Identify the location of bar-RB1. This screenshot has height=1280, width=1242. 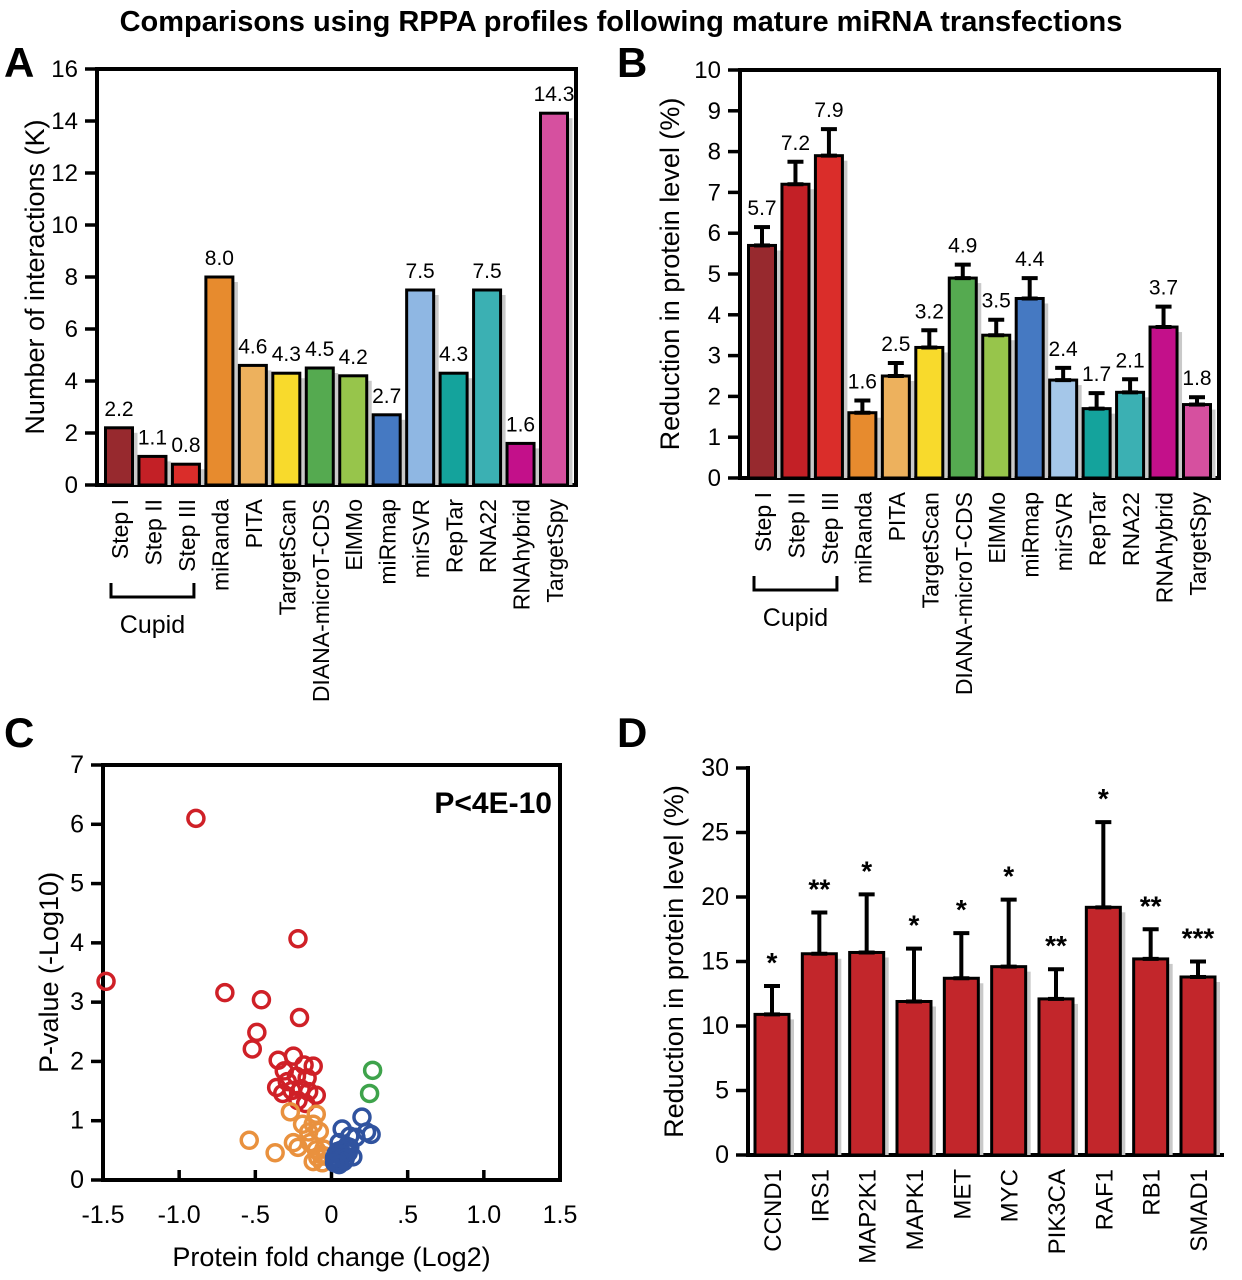
(1151, 1057).